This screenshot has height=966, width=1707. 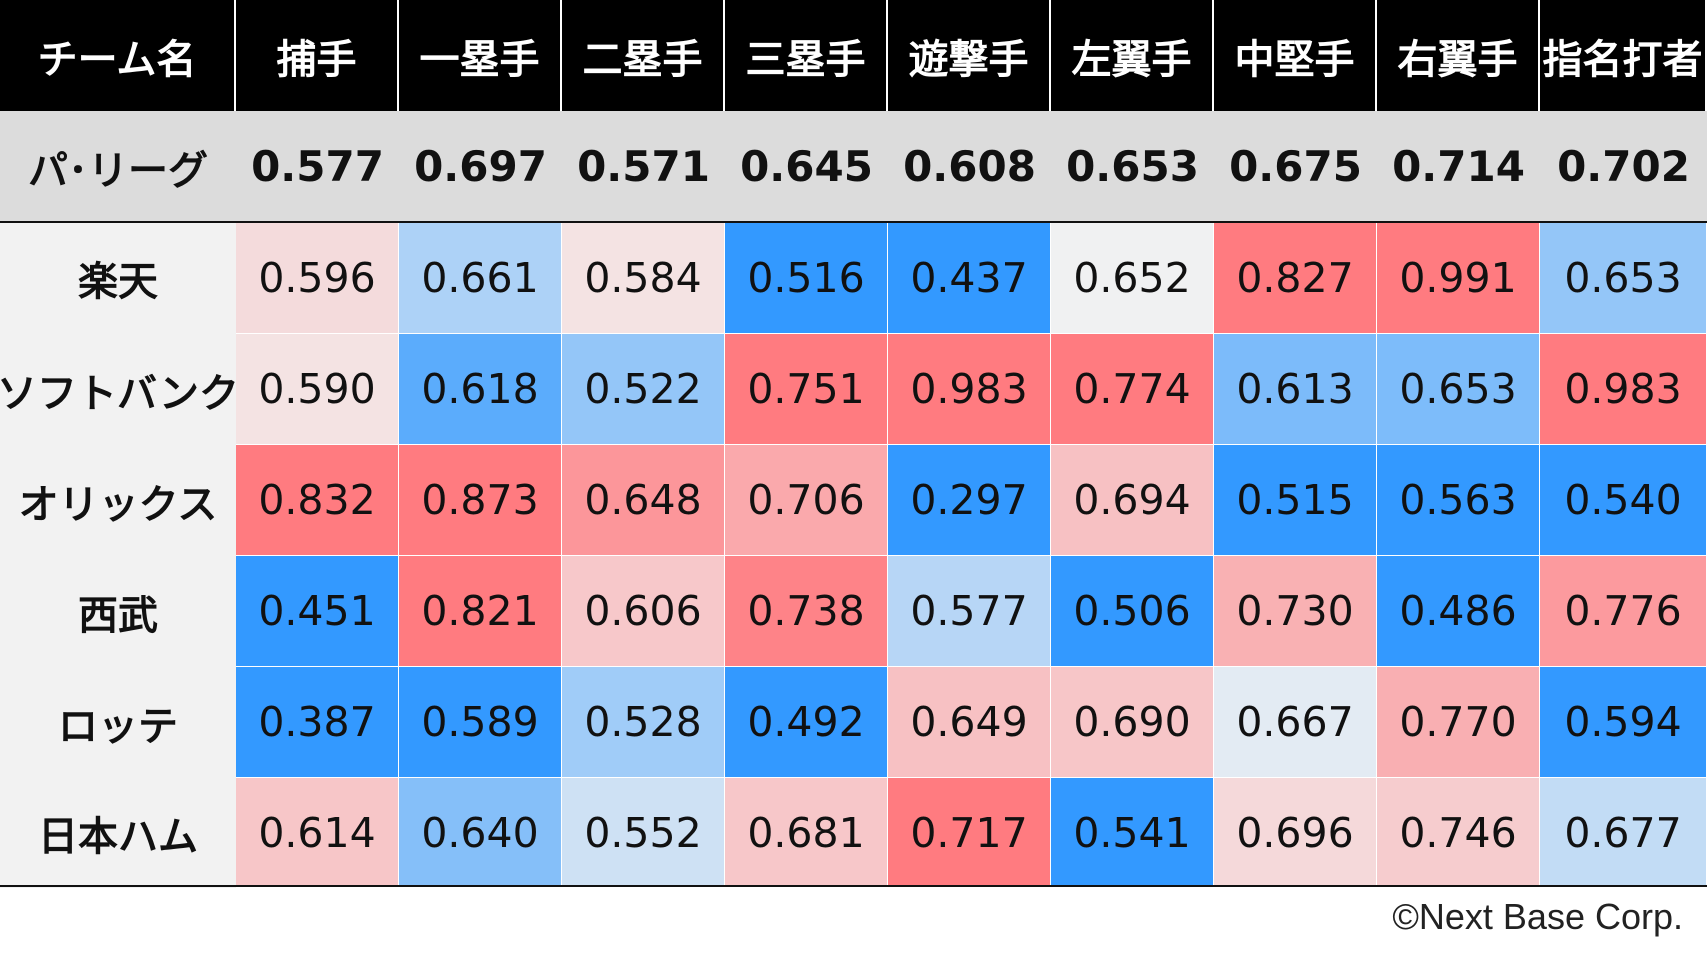 What do you see at coordinates (643, 500) in the screenshot?
I see `heatmap-cell: 0.648` at bounding box center [643, 500].